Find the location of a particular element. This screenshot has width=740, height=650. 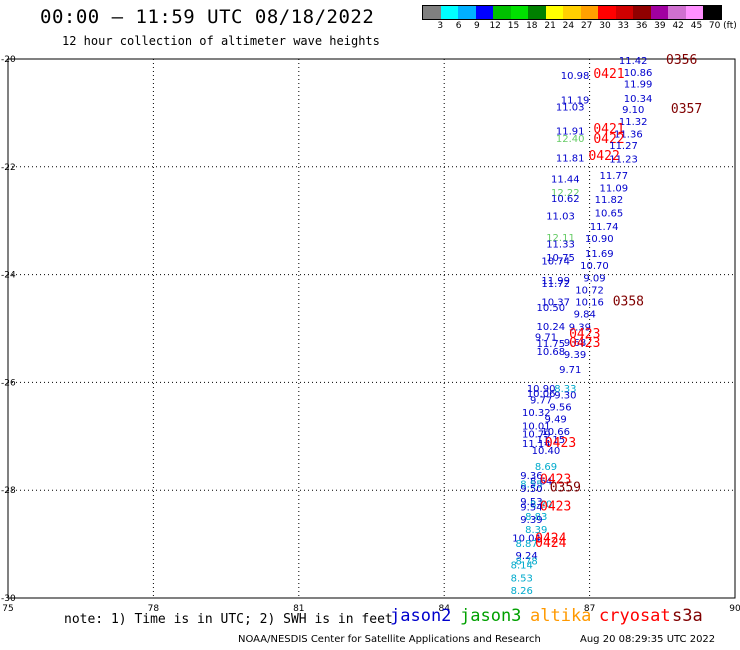

wave-height-observation: 11.81 is located at coordinates (570, 159).